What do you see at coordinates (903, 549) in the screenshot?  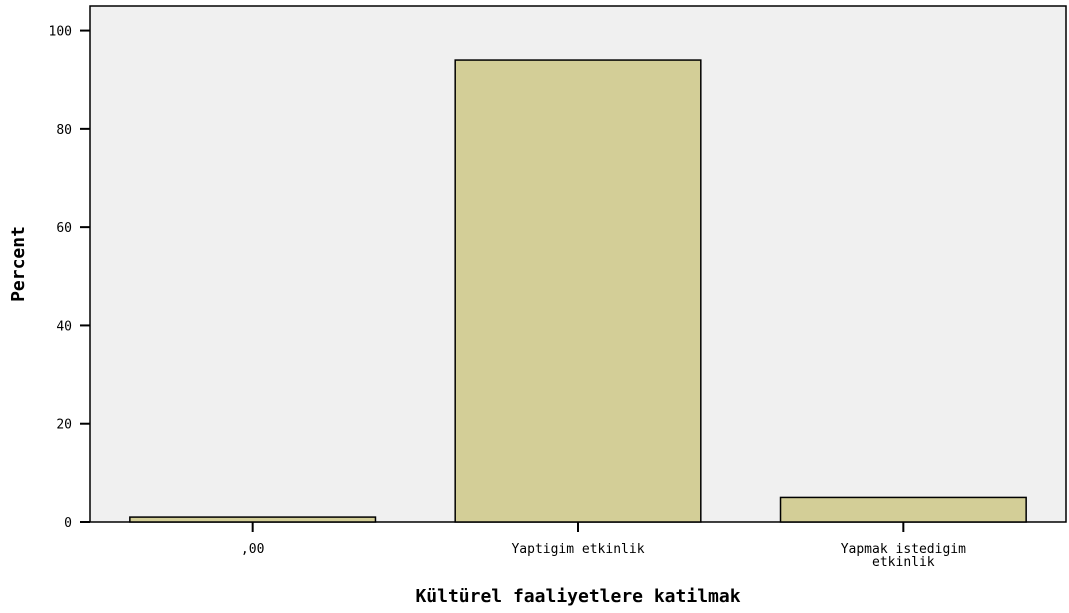 I see `x-tick-label: Yapmak istedigim` at bounding box center [903, 549].